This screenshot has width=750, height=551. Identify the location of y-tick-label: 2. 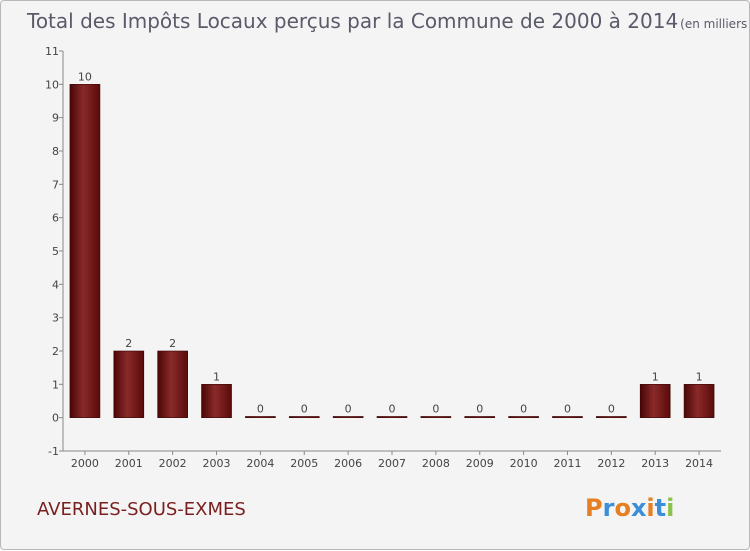
(55, 351).